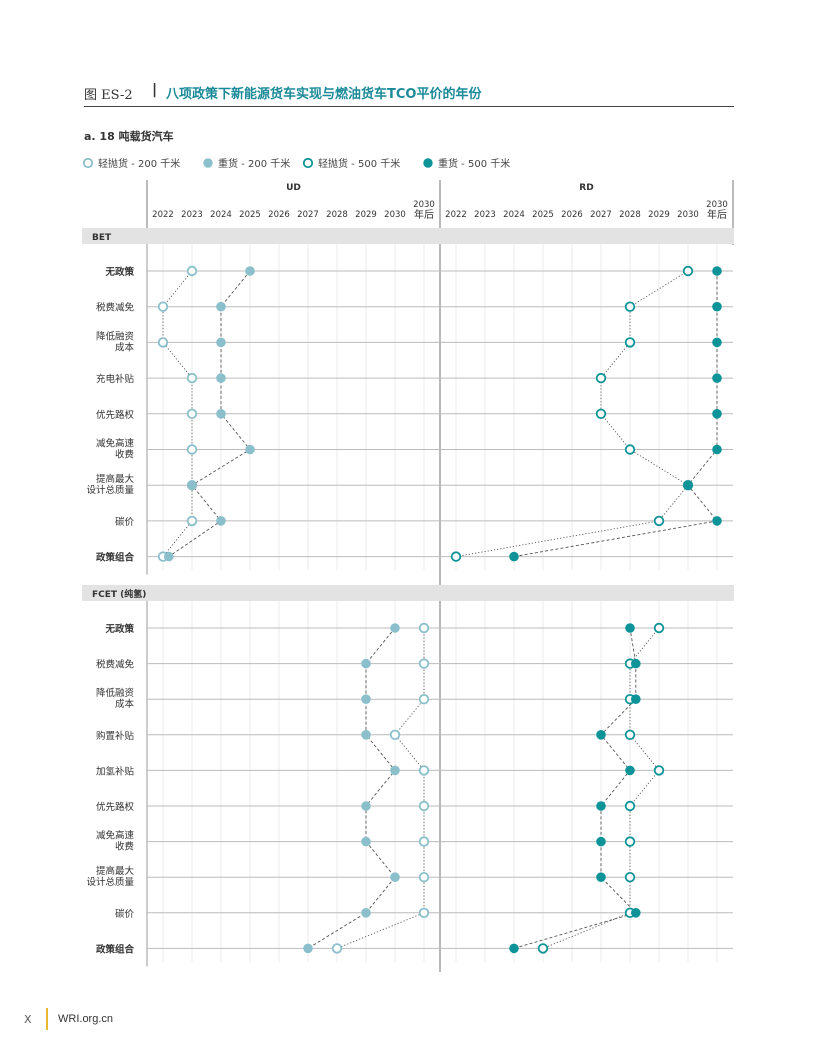  Describe the element at coordinates (250, 215) in the screenshot. I see `year-tick-ud-3: 2025` at that location.